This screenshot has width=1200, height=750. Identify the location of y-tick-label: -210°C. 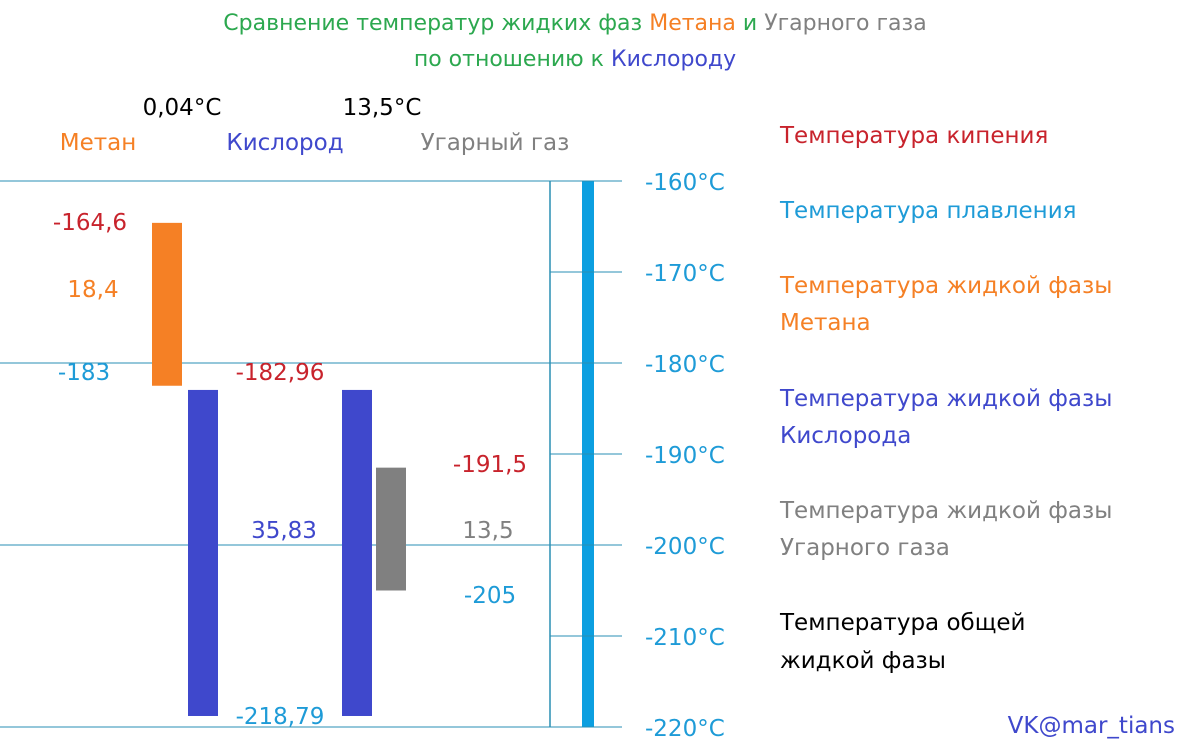
(685, 638).